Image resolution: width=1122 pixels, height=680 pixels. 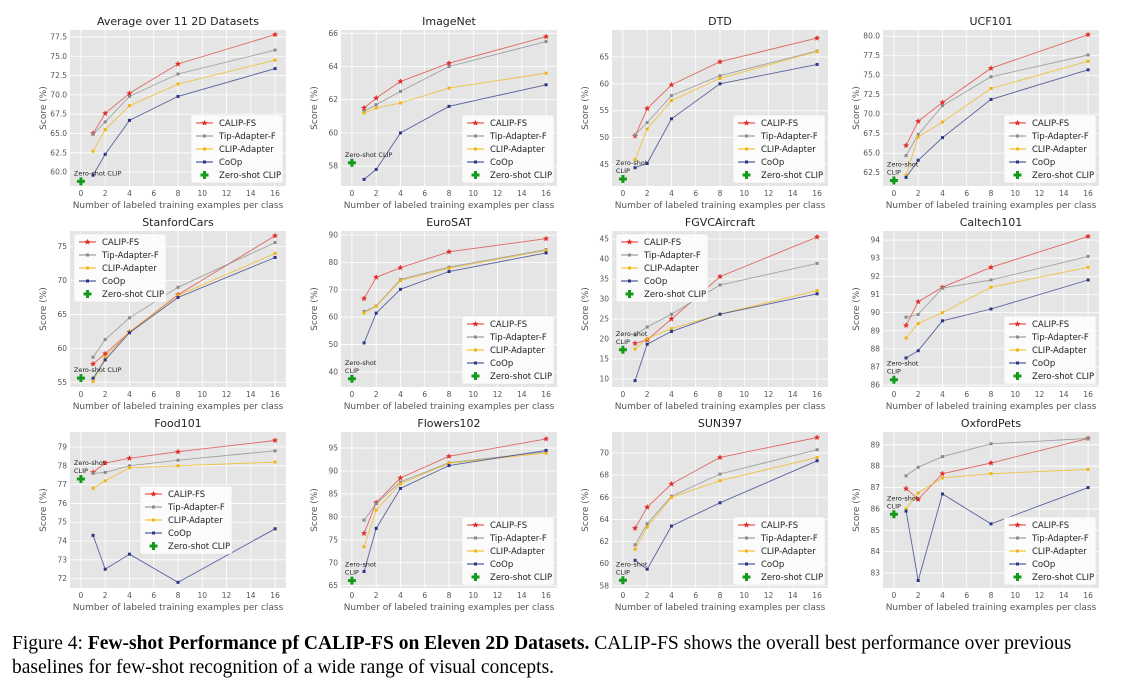 I want to click on y-tick-label: 87, so click(x=875, y=367).